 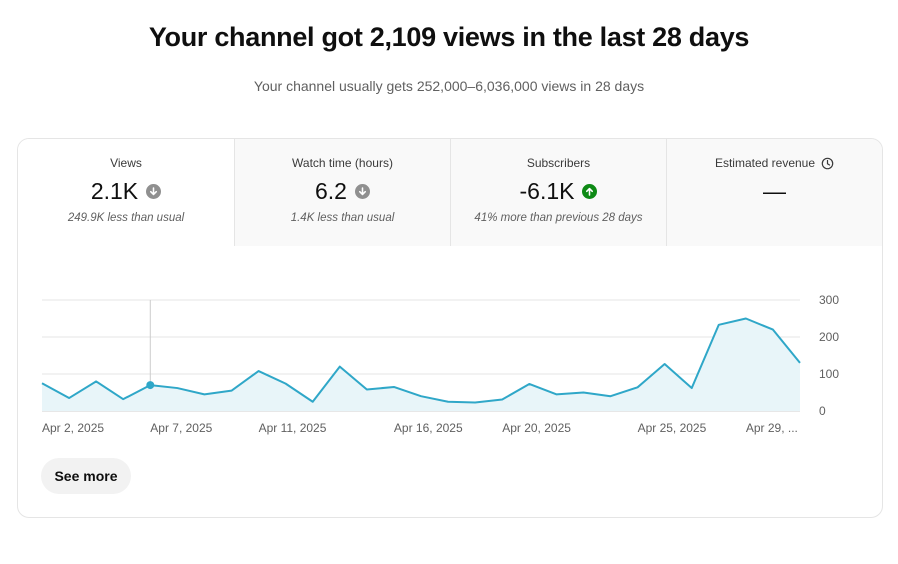 I want to click on tab-views-value: 2.1K, so click(x=114, y=190).